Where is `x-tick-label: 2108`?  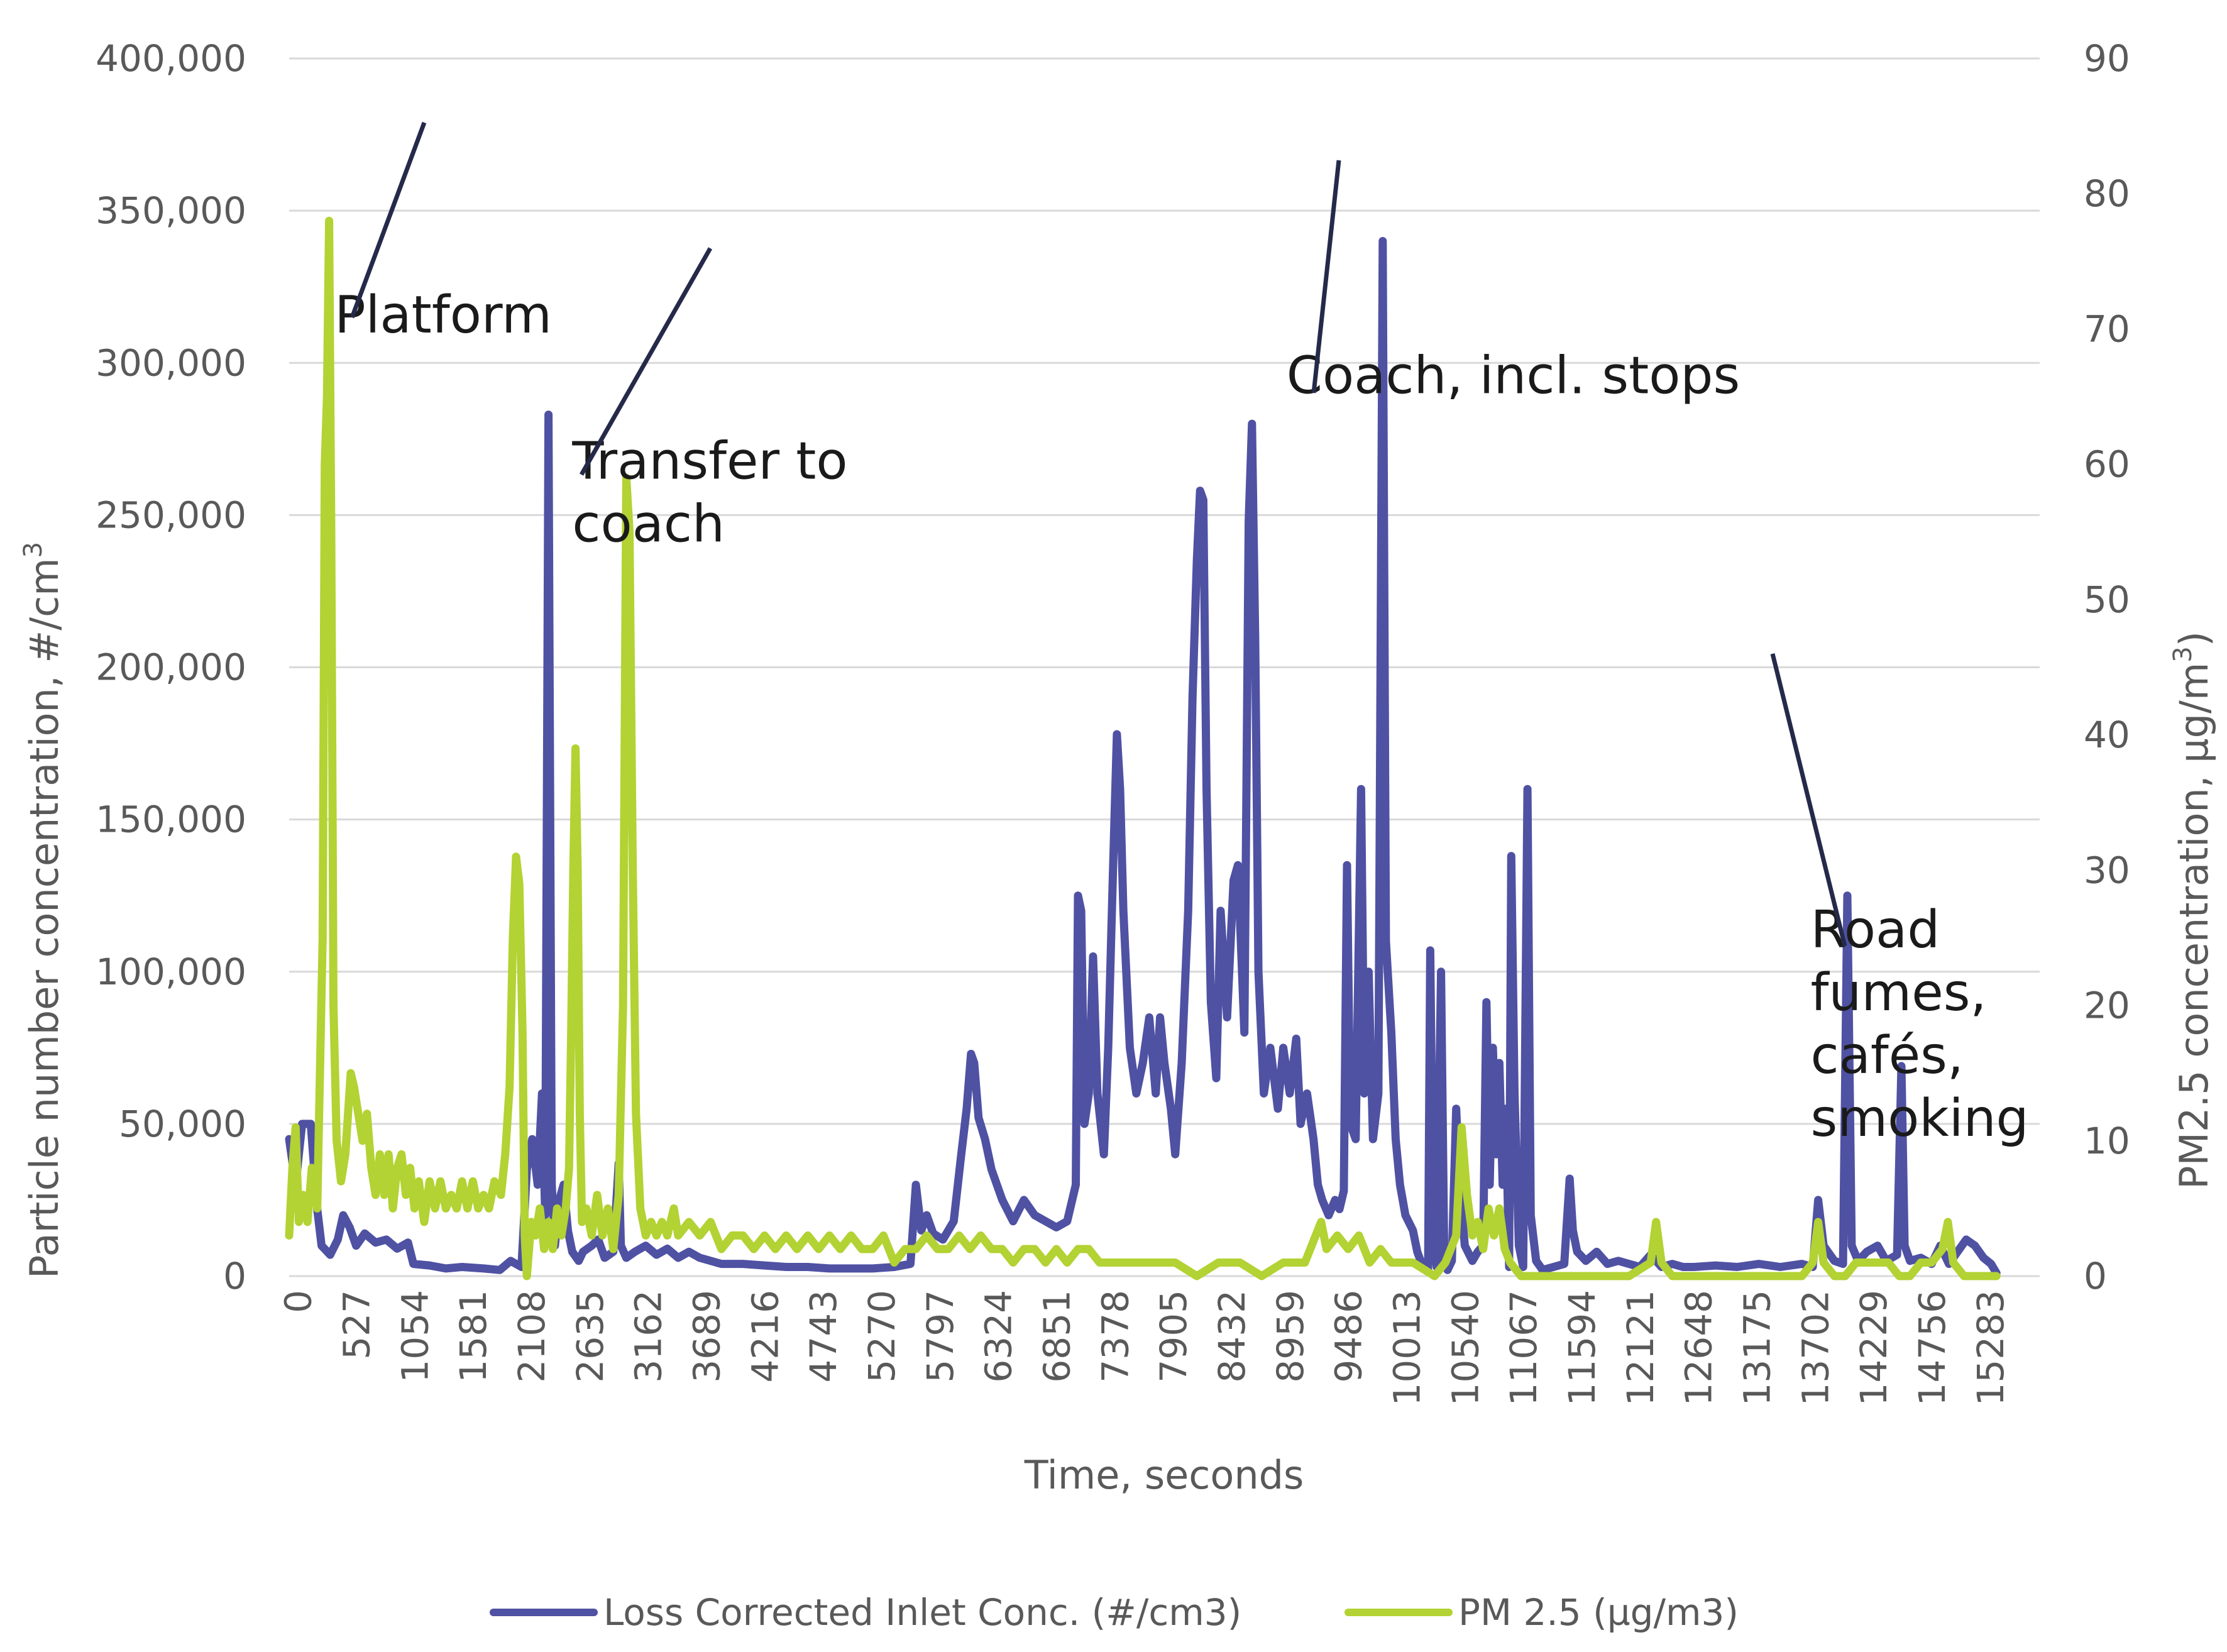 x-tick-label: 2108 is located at coordinates (531, 1336).